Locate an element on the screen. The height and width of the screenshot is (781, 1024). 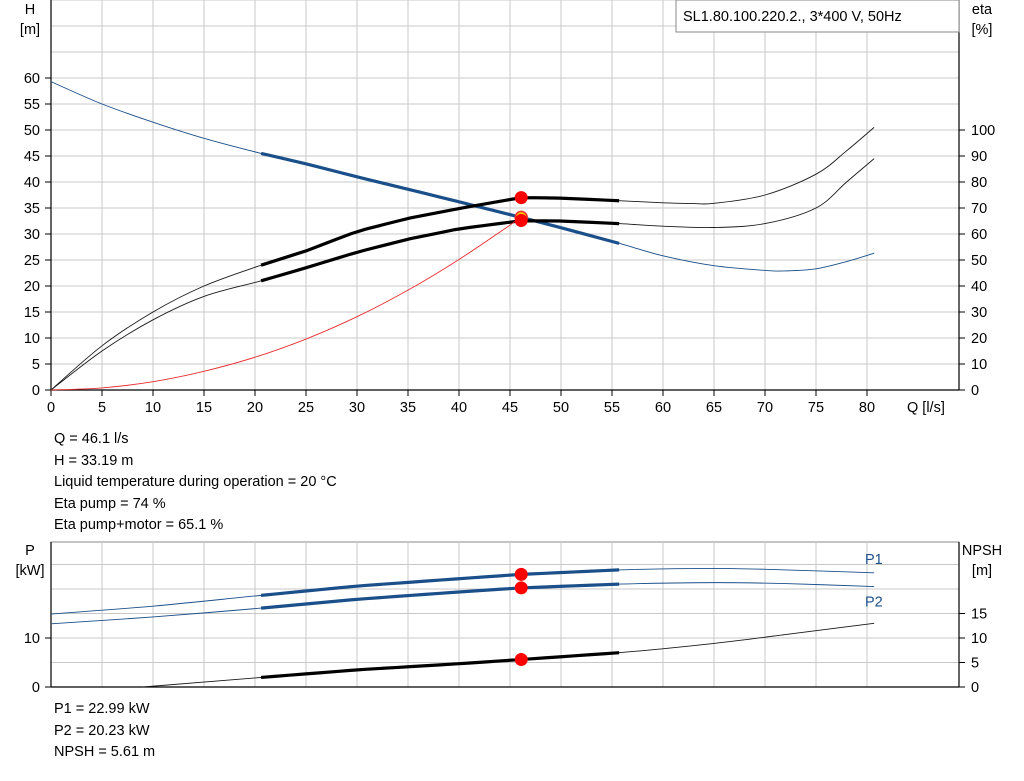
x-tick-label: 55 is located at coordinates (612, 408).